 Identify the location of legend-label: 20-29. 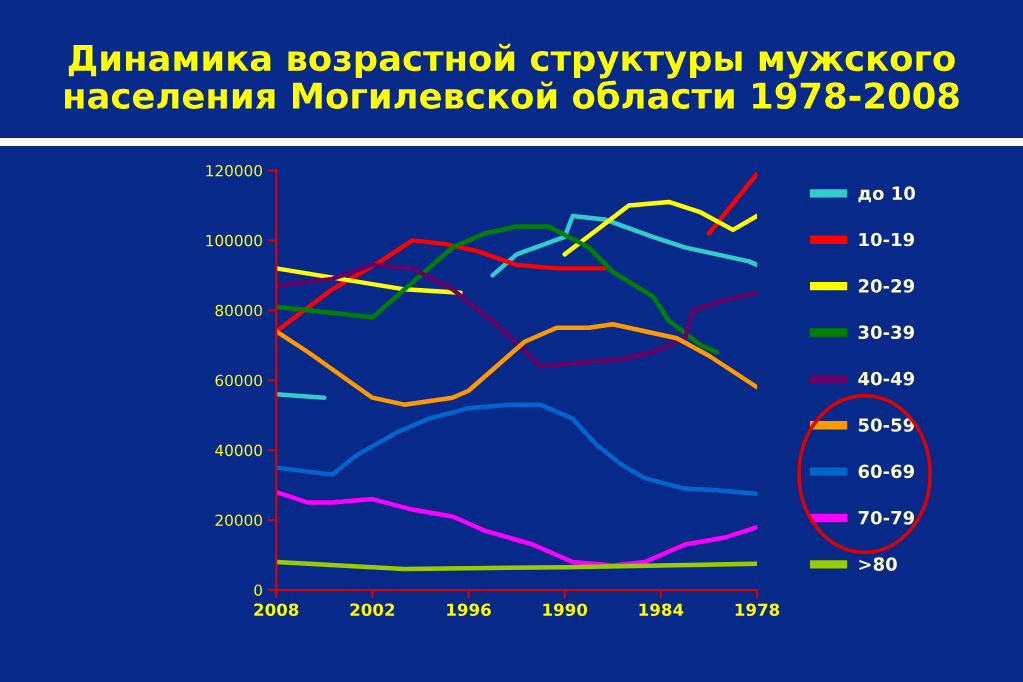
(886, 286).